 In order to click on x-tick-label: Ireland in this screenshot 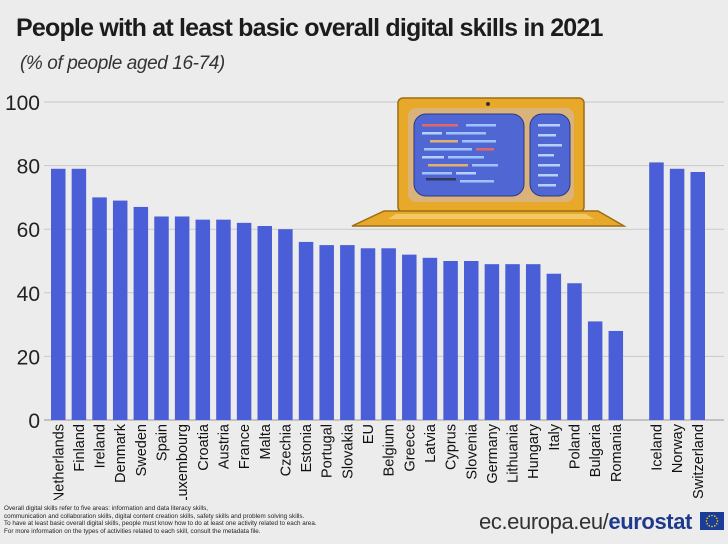, I will do `click(101, 446)`.